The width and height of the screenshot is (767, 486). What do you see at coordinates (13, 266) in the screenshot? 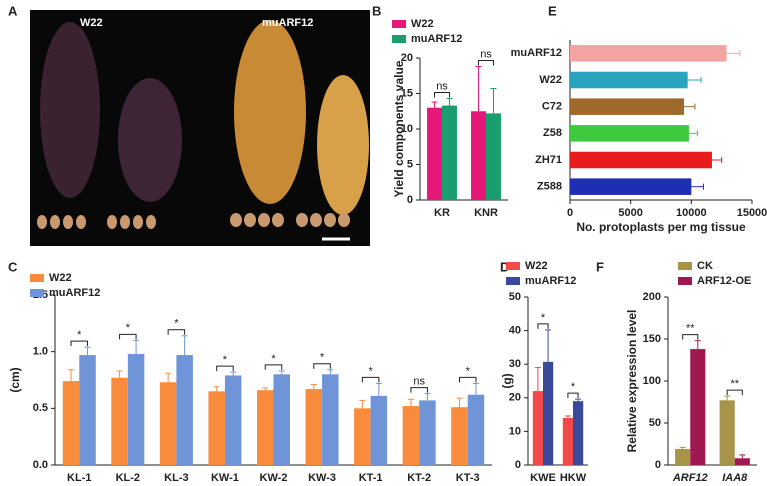
I see `panel-label: C` at bounding box center [13, 266].